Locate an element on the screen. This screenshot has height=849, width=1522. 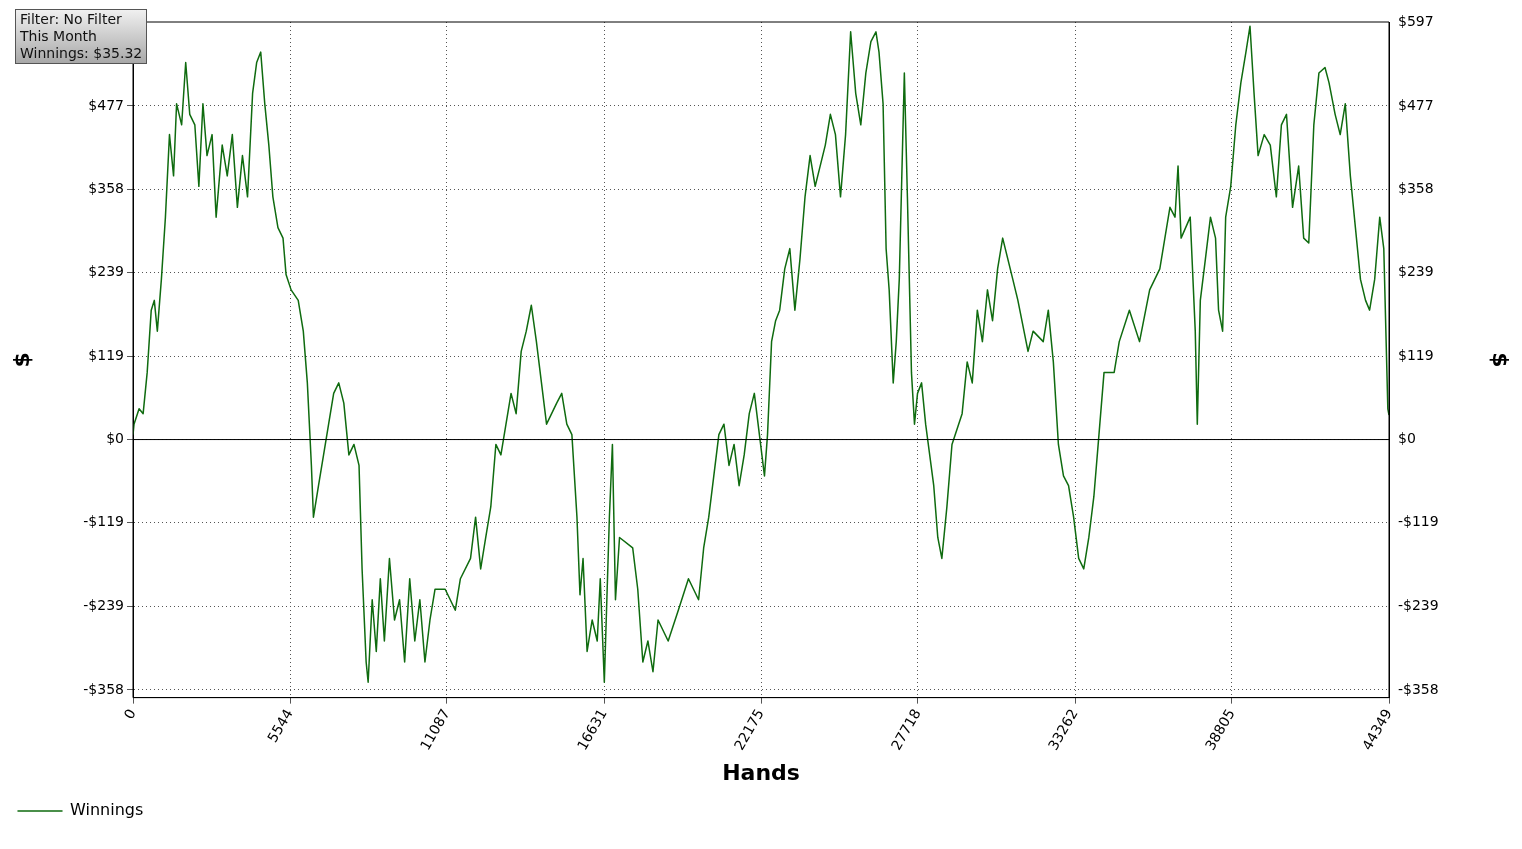
x-tick-label: 0 is located at coordinates (129, 714).